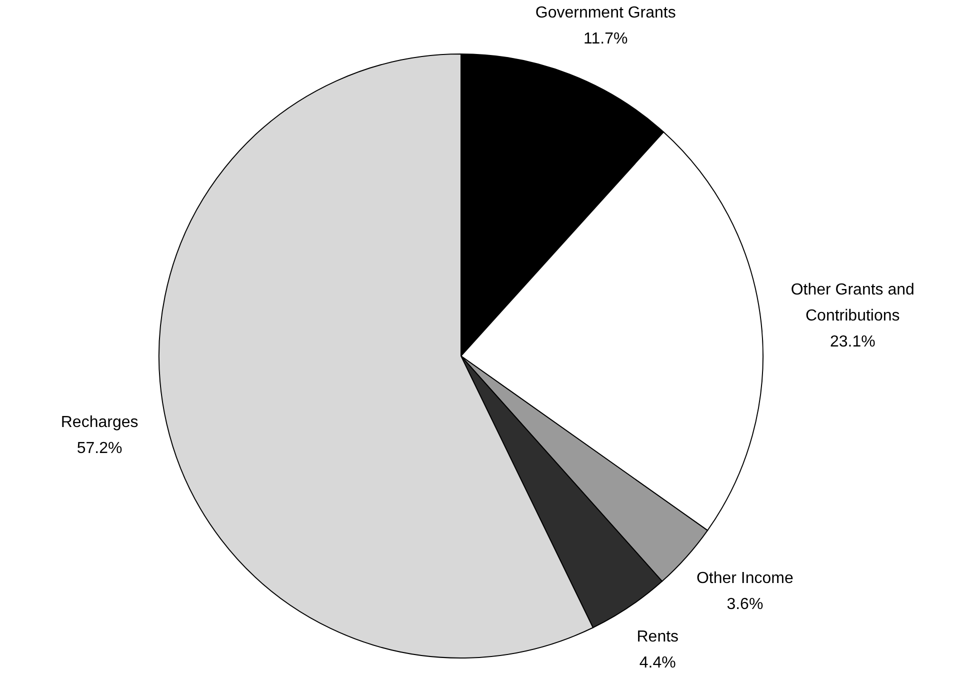 Image resolution: width=976 pixels, height=697 pixels. What do you see at coordinates (657, 637) in the screenshot?
I see `slice-label: Rents` at bounding box center [657, 637].